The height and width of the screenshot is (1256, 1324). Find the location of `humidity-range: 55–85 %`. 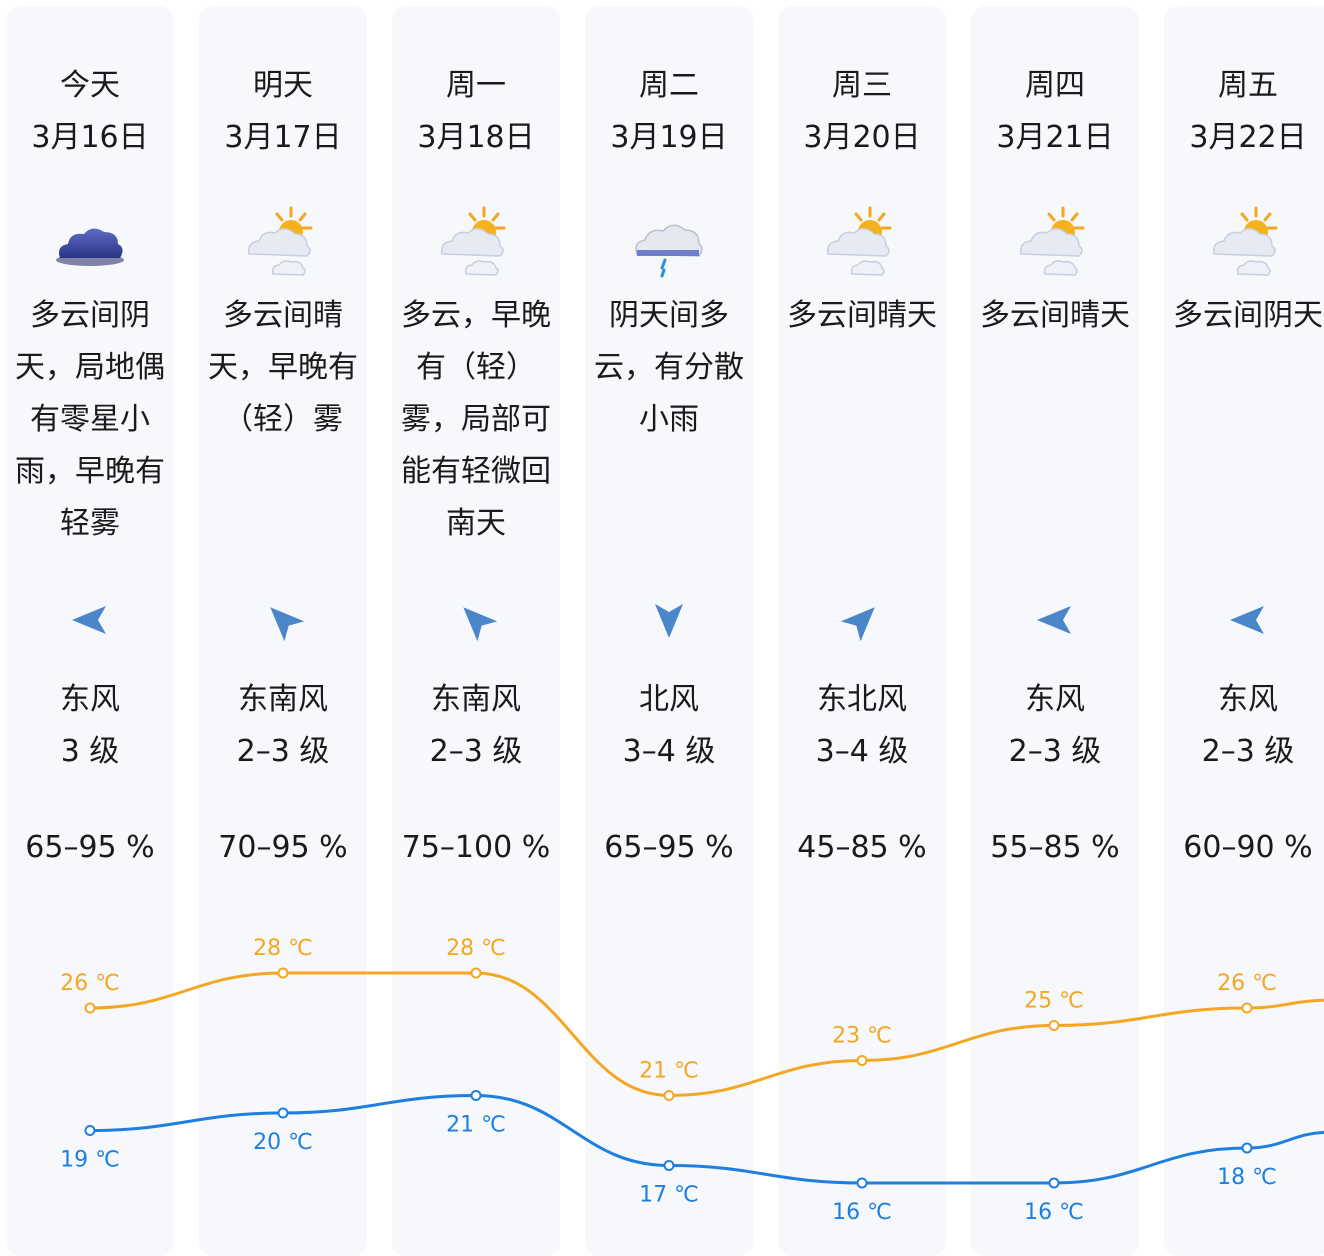

humidity-range: 55–85 % is located at coordinates (1055, 847).